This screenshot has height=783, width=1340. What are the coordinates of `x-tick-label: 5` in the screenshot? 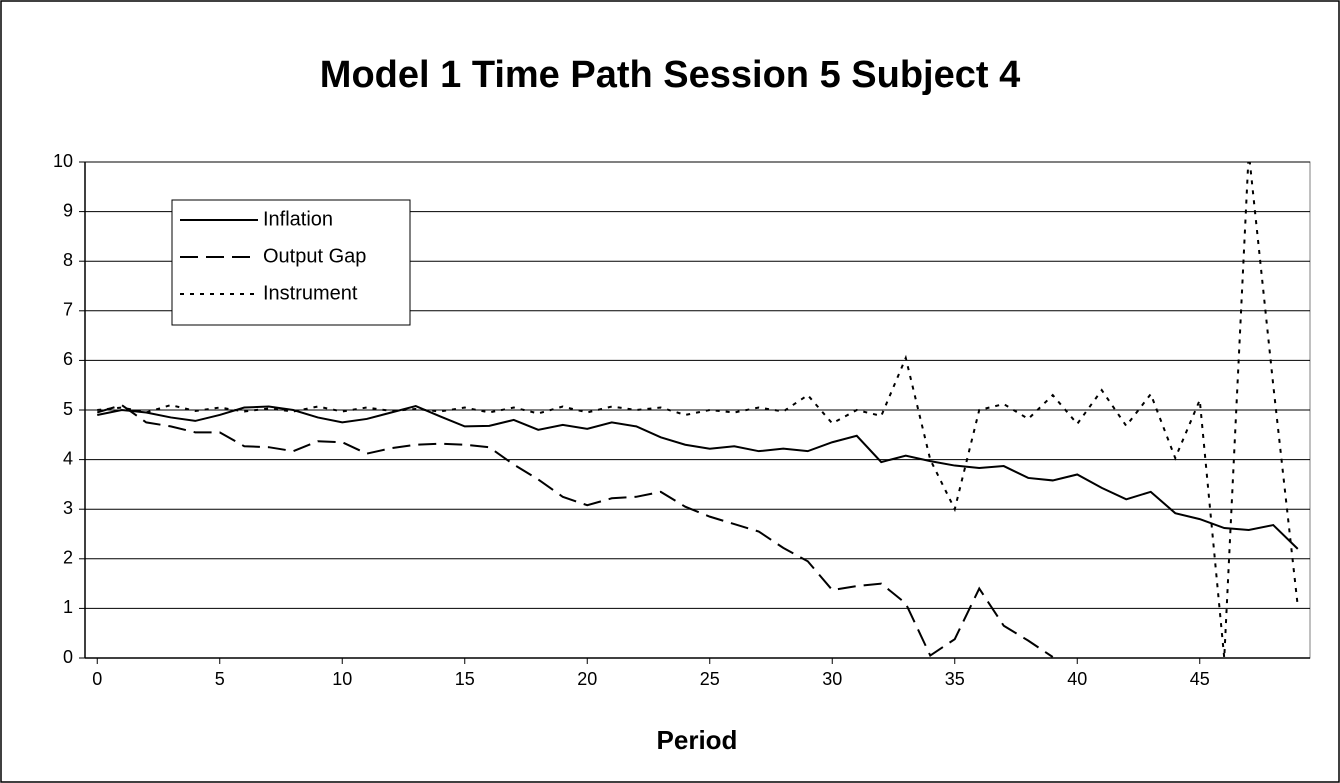 It's located at (220, 679).